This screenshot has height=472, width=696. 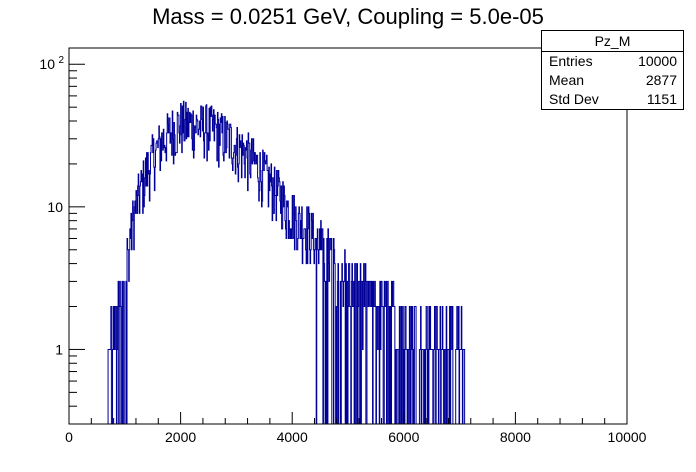 I want to click on stats-row-entries: Entries 10000, so click(x=612, y=61).